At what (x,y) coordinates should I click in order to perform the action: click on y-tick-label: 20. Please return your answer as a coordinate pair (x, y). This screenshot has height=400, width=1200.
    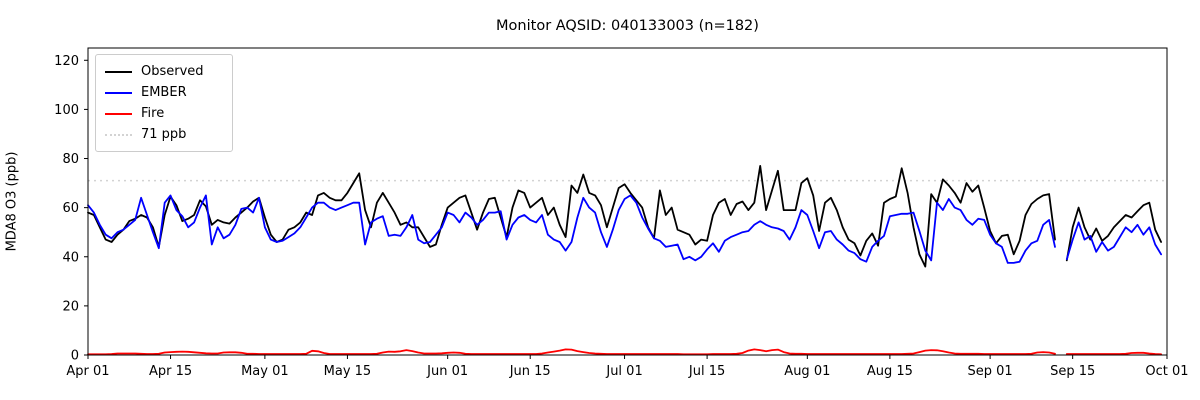
    Looking at the image, I should click on (70, 306).